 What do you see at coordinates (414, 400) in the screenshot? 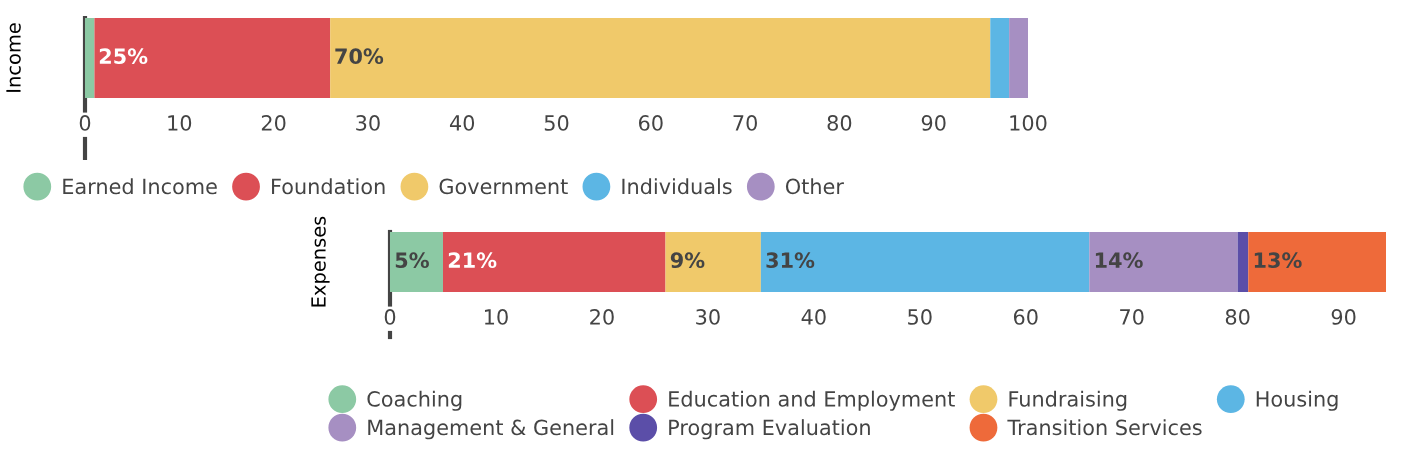
I see `legend-label: Coaching` at bounding box center [414, 400].